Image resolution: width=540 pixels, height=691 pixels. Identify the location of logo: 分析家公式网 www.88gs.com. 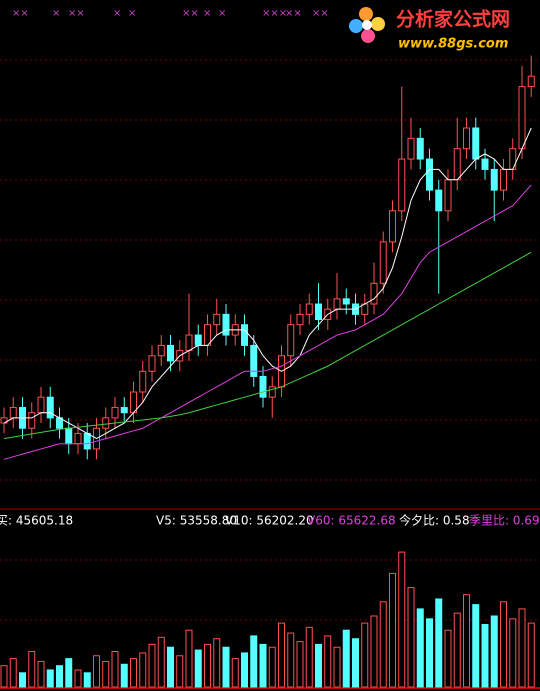
(429, 29).